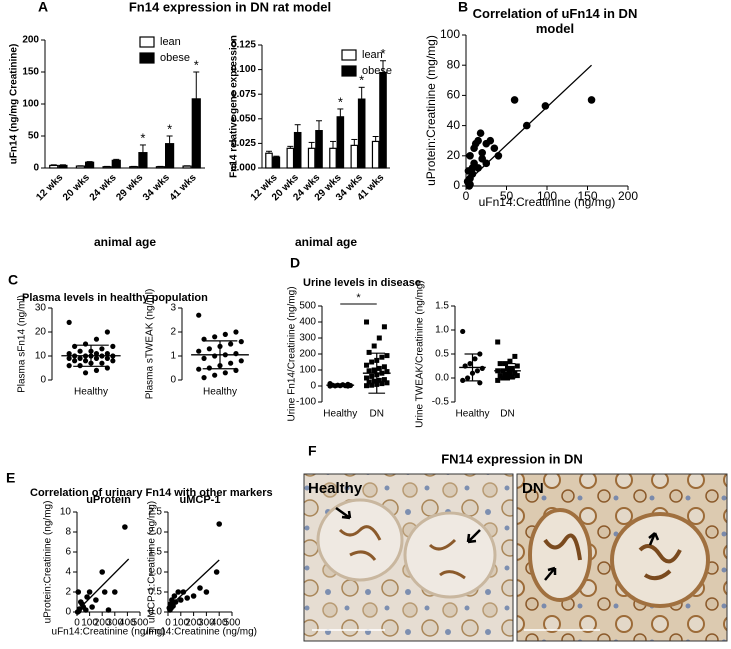 This screenshot has width=731, height=649. I want to click on x-tick-label: Healthy, so click(220, 392).